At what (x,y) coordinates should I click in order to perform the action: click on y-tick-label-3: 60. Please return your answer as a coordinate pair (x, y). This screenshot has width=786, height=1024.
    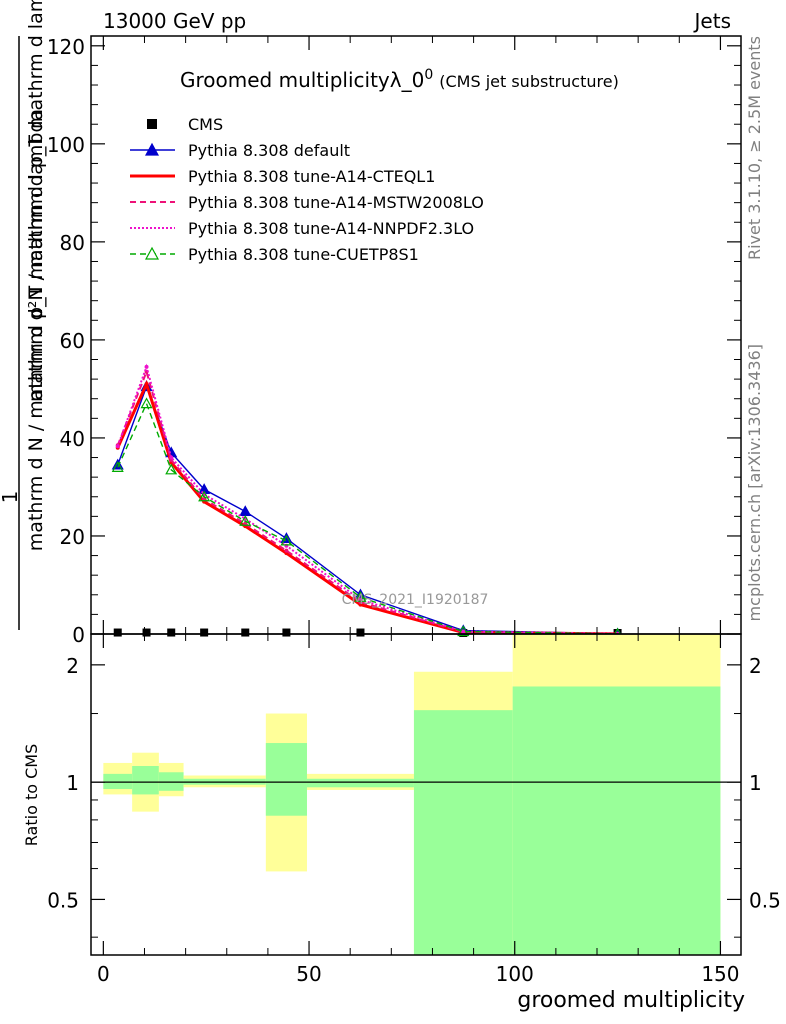
    Looking at the image, I should click on (72, 341).